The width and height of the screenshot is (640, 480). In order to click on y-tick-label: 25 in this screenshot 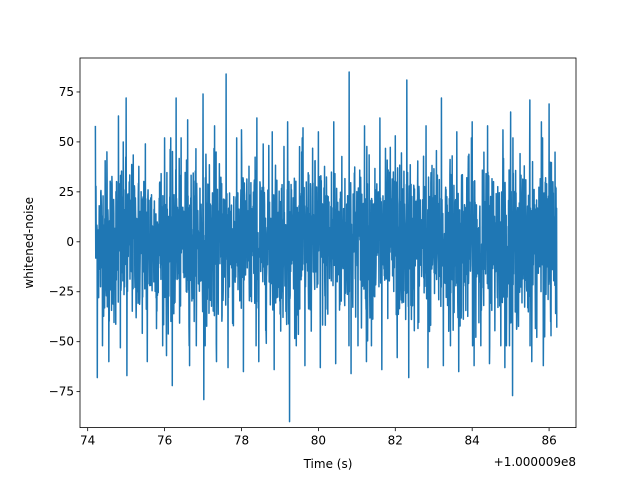, I will do `click(66, 192)`.